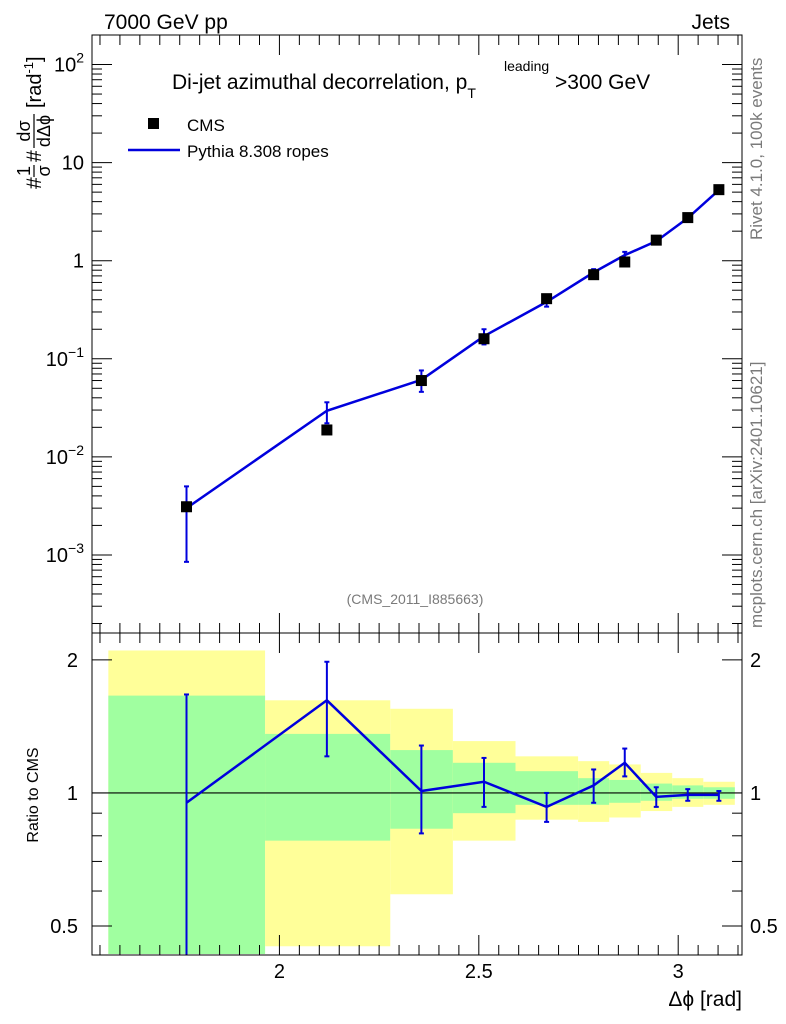 This screenshot has width=786, height=1024. What do you see at coordinates (756, 495) in the screenshot?
I see `source-info: mcplots.cern.ch [arXiv:2401.10621]` at bounding box center [756, 495].